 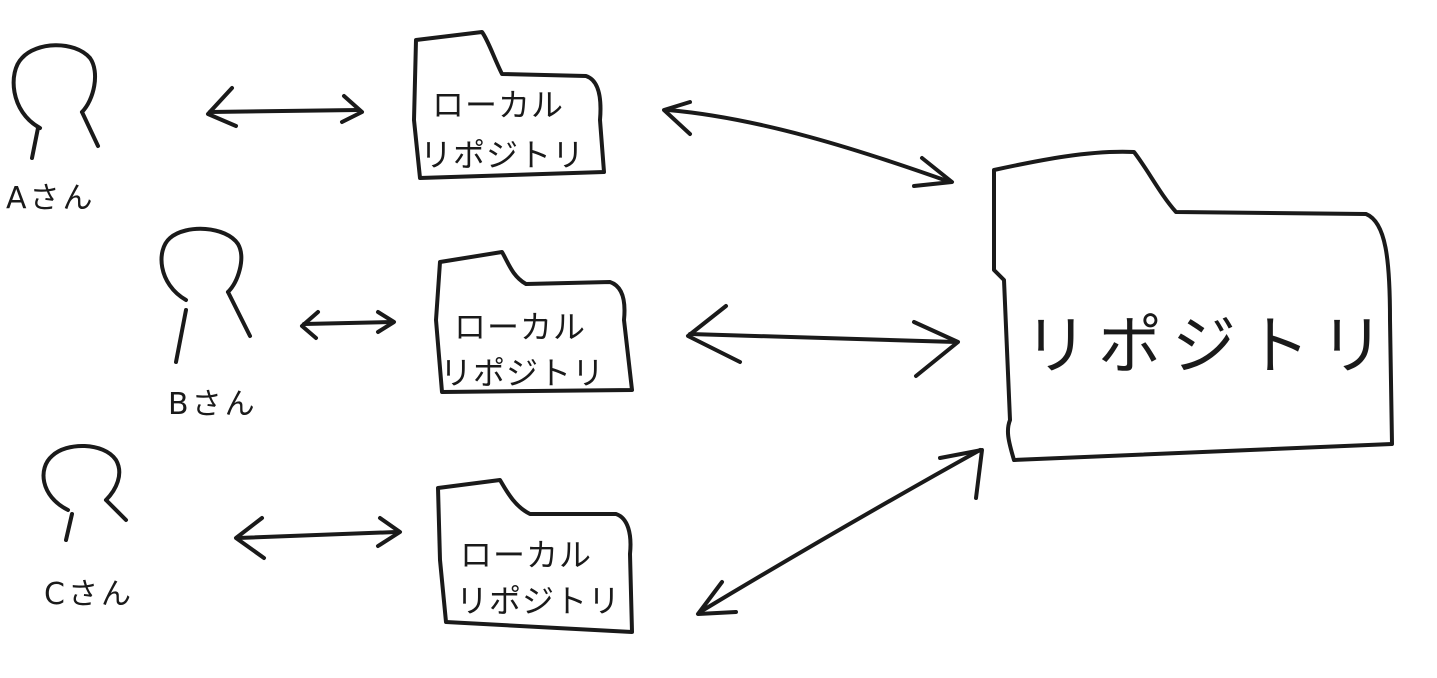 What do you see at coordinates (81, 477) in the screenshot?
I see `person-c-head-icon` at bounding box center [81, 477].